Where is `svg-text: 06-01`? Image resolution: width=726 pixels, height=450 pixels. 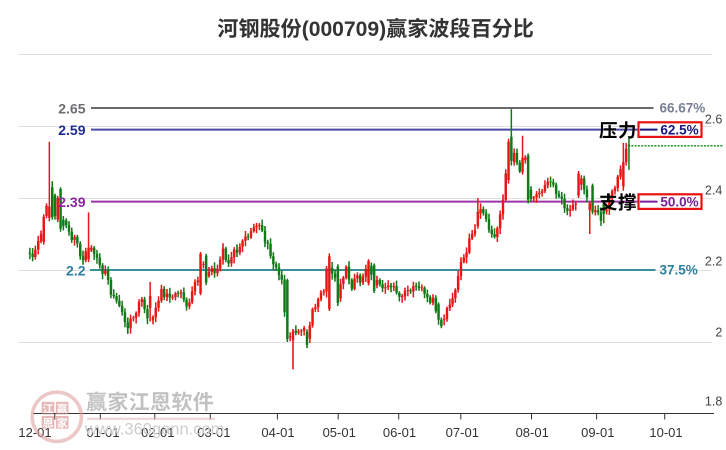 svg-text: 06-01 is located at coordinates (399, 432).